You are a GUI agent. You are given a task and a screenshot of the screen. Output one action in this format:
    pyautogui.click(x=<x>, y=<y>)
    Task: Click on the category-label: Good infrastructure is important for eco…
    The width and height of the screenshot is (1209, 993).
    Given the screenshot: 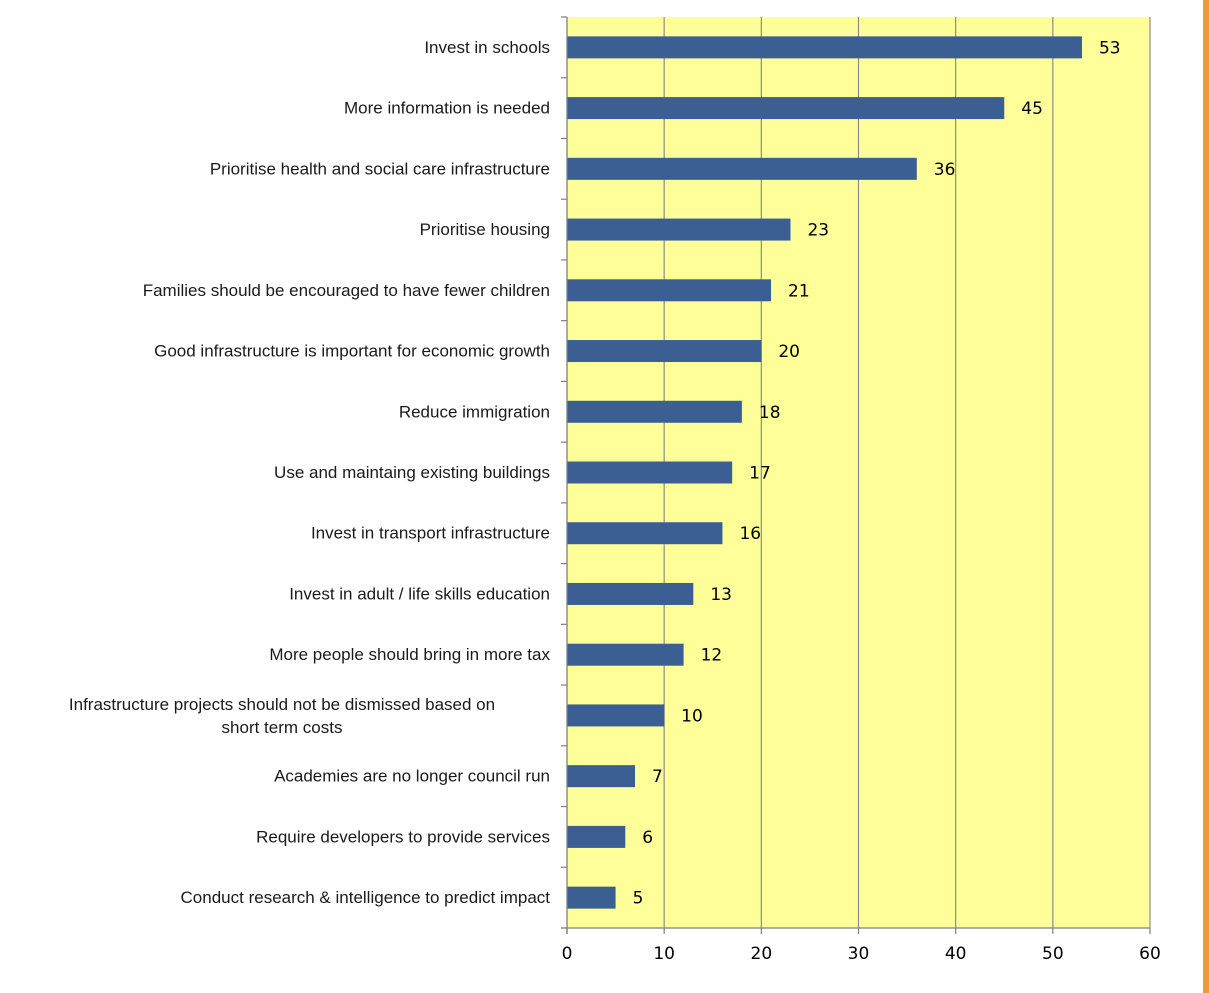 What is the action you would take?
    pyautogui.click(x=352, y=351)
    